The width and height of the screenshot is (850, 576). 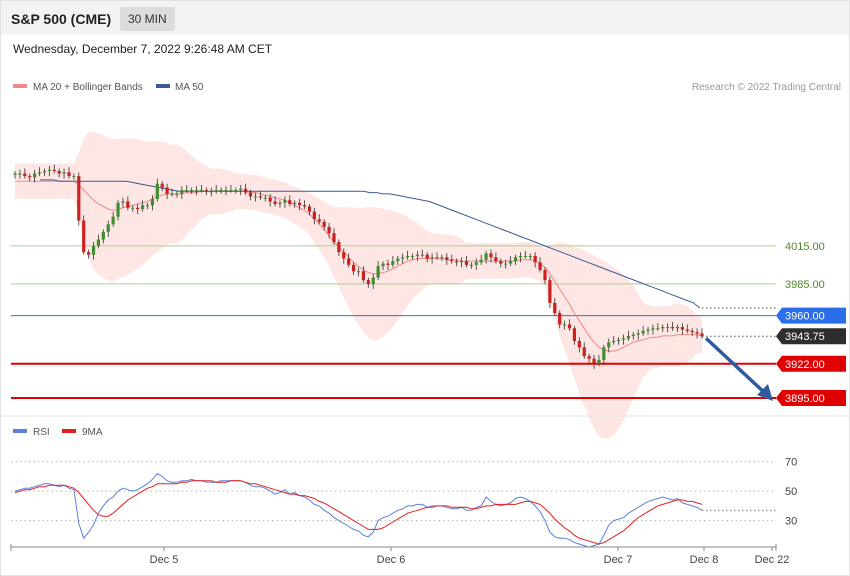 What do you see at coordinates (41, 432) in the screenshot?
I see `rsi-legend-label: RSI` at bounding box center [41, 432].